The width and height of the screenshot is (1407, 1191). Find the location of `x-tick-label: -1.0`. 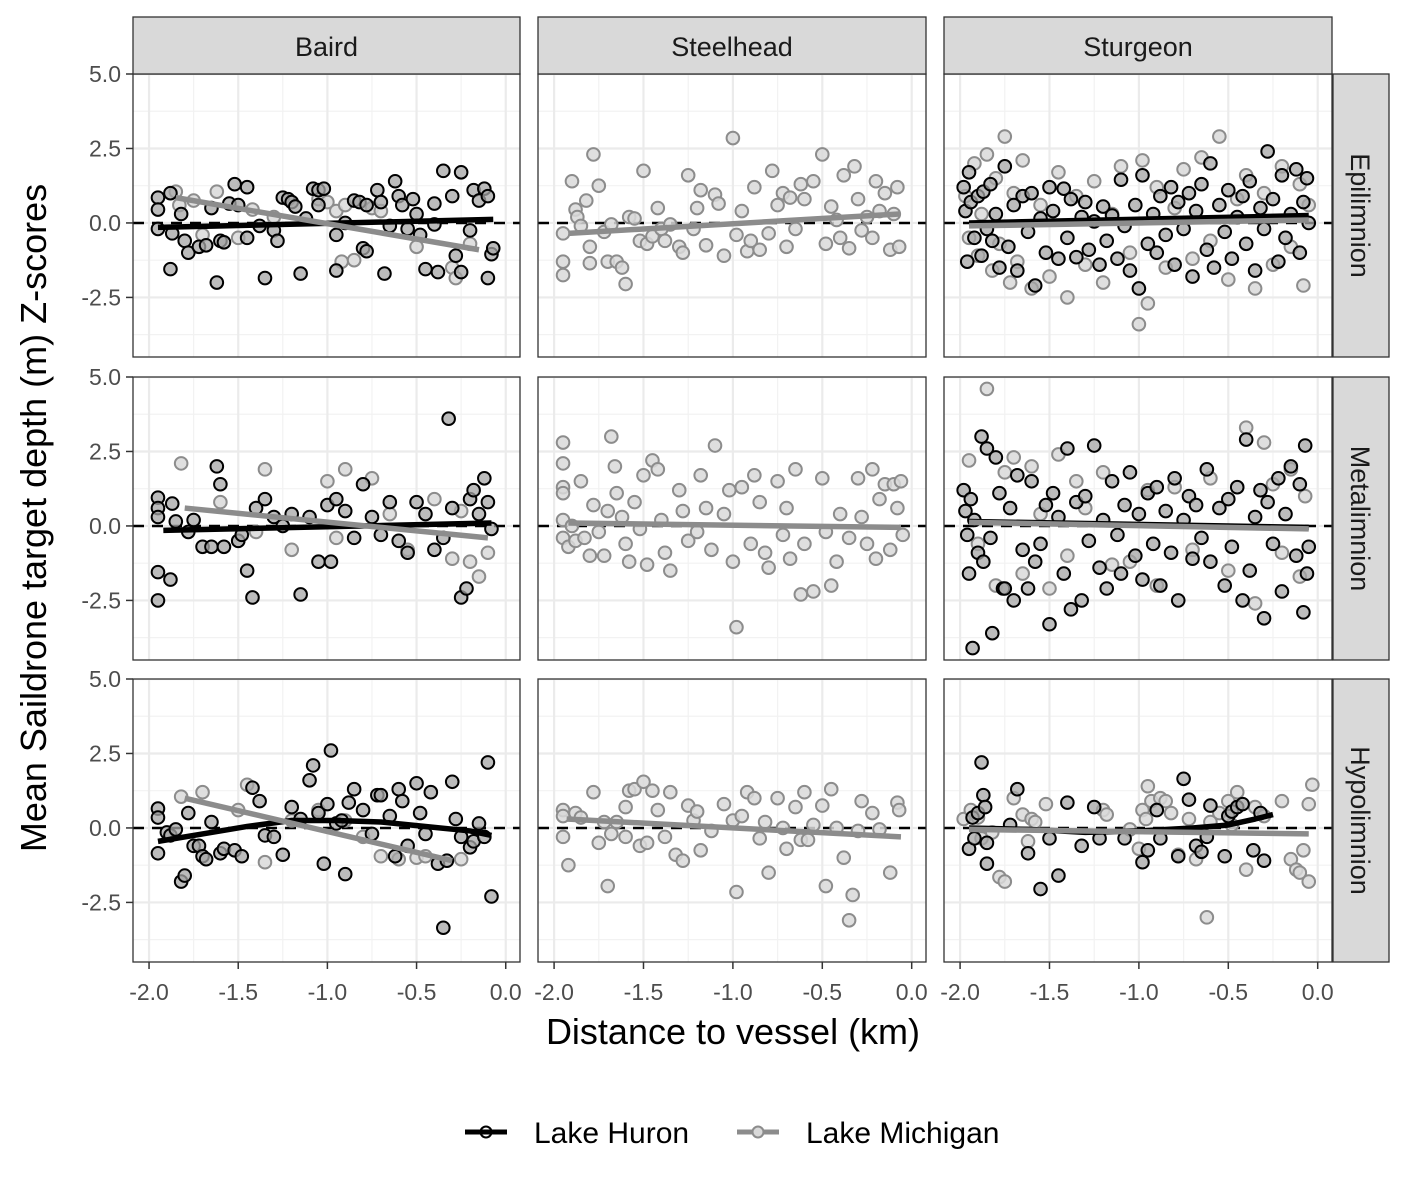

x-tick-label: -1.0 is located at coordinates (1139, 992).